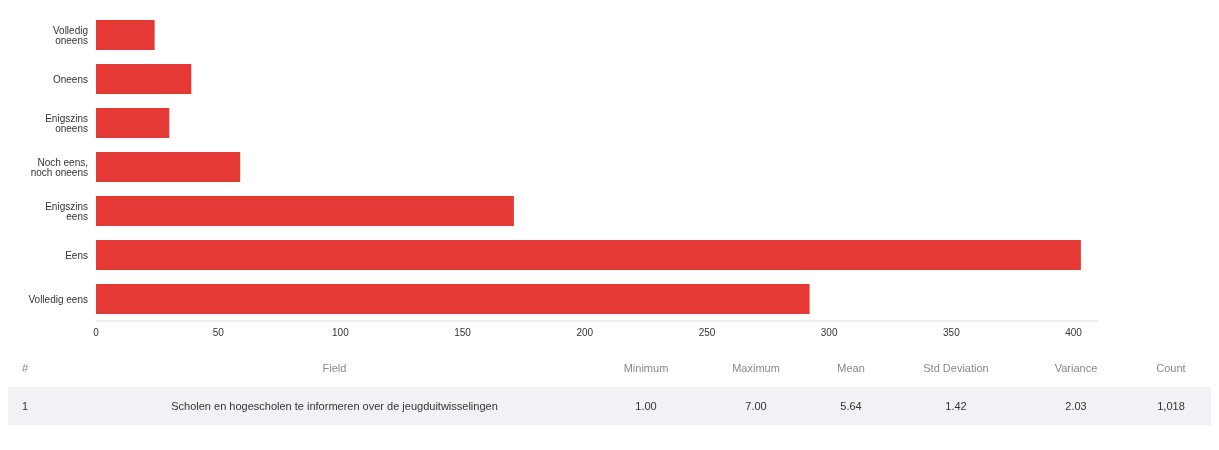 This screenshot has height=450, width=1219. What do you see at coordinates (707, 333) in the screenshot?
I see `x-tick-label: 250` at bounding box center [707, 333].